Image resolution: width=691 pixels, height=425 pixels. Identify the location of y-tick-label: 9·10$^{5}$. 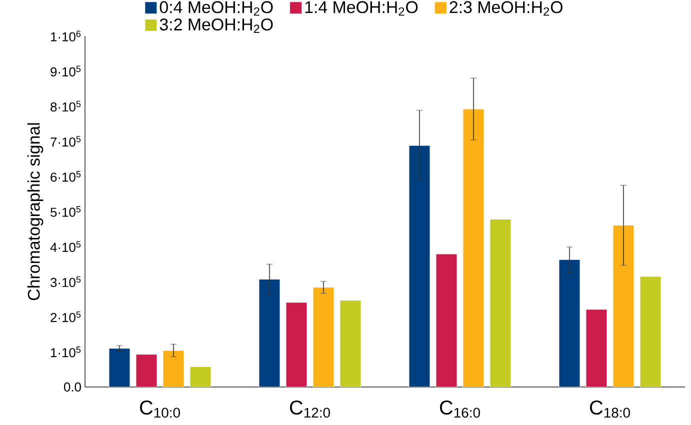
(65, 71).